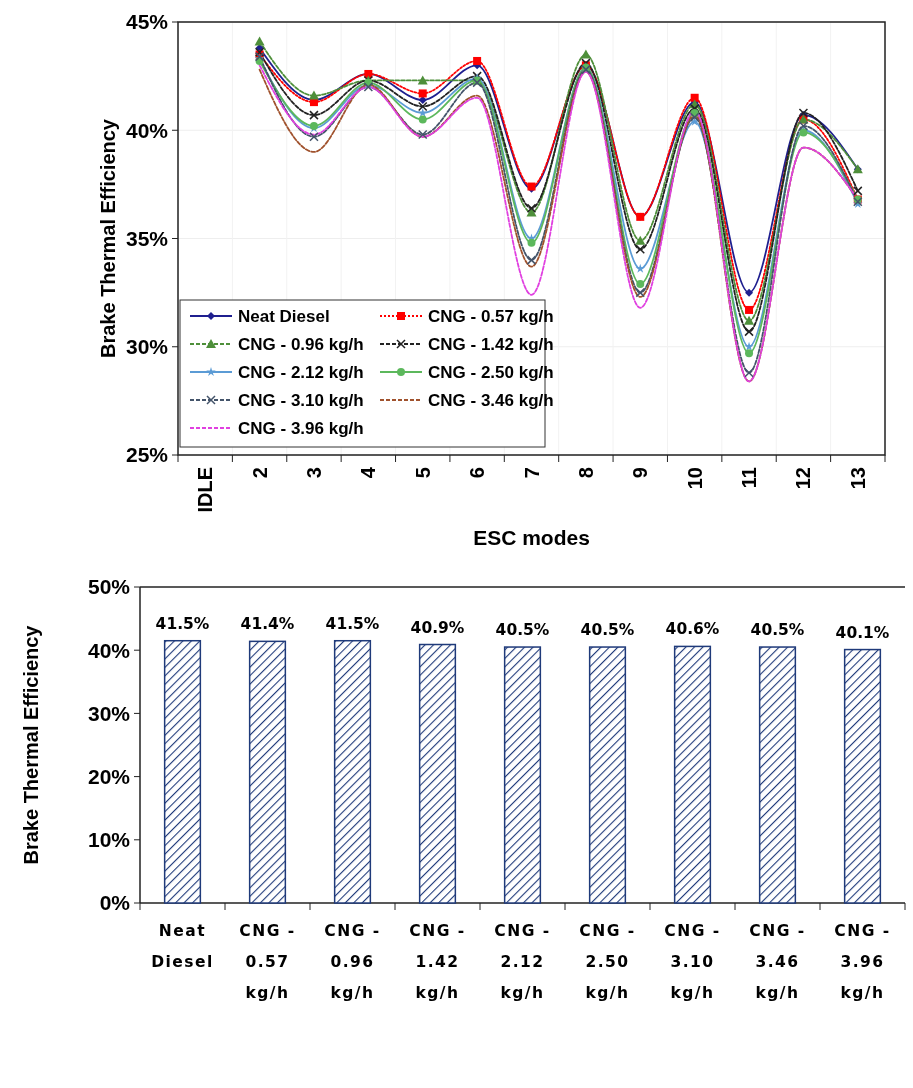 The image size is (913, 1088). What do you see at coordinates (692, 629) in the screenshot?
I see `data-label: 40.6%` at bounding box center [692, 629].